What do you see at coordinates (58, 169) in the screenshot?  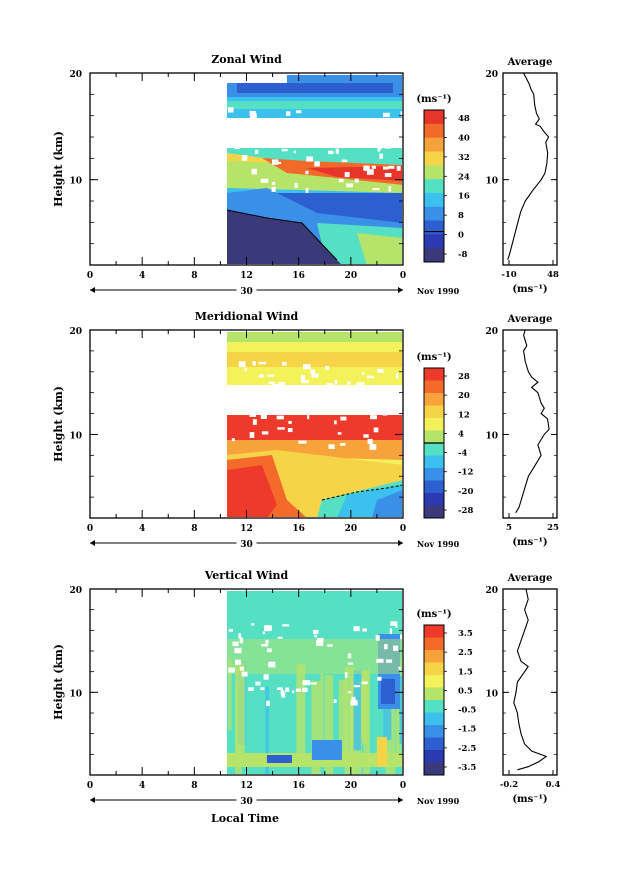 I see `zonal-ylabel: Height (km)` at bounding box center [58, 169].